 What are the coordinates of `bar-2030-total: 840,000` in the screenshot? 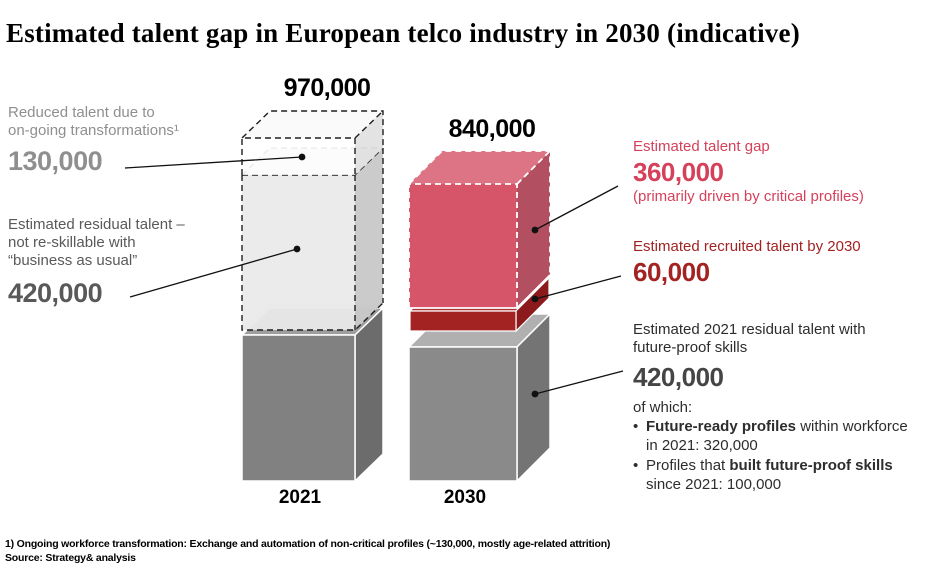 It's located at (492, 129).